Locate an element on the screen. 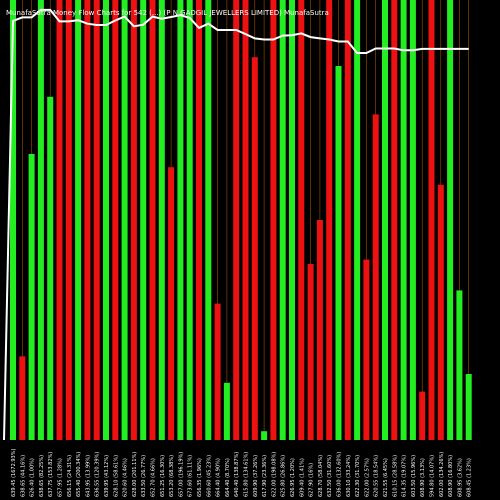  x-tick-label: 627.90 (16%) is located at coordinates (312, 480).